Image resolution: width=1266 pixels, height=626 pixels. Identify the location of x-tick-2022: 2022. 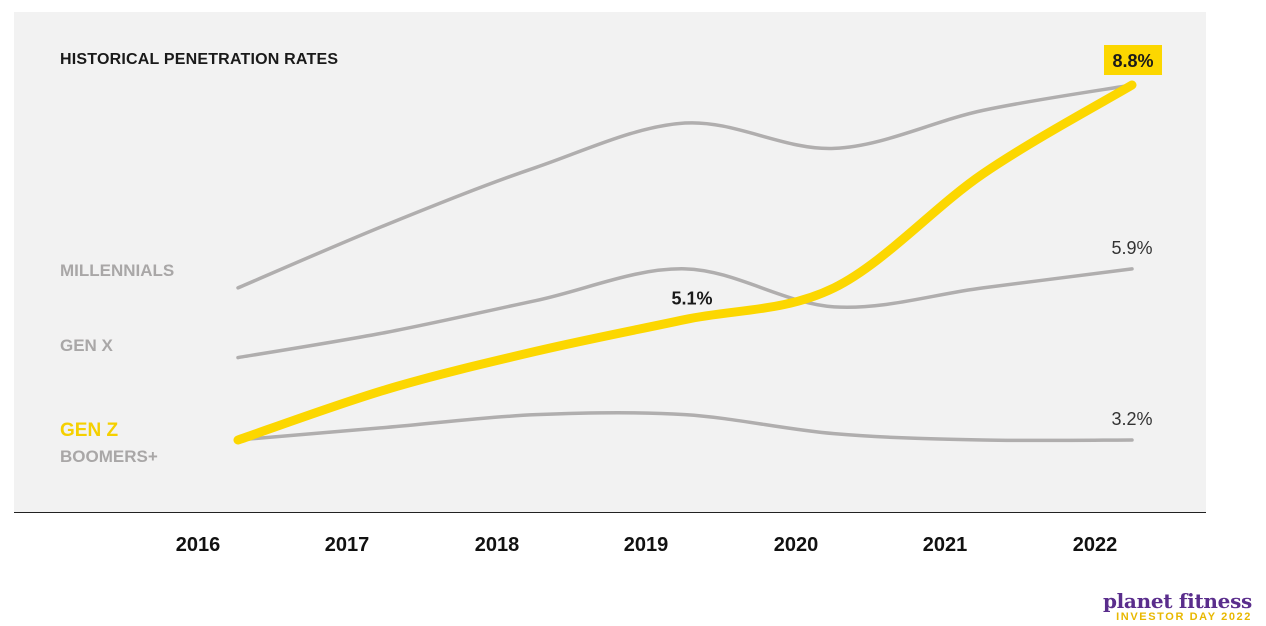
(1095, 545).